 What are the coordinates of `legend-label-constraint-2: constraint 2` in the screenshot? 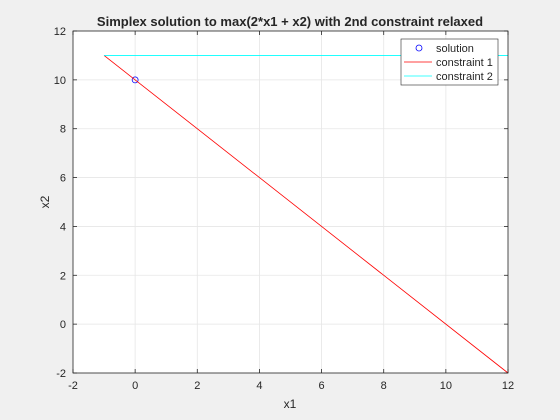 It's located at (464, 77).